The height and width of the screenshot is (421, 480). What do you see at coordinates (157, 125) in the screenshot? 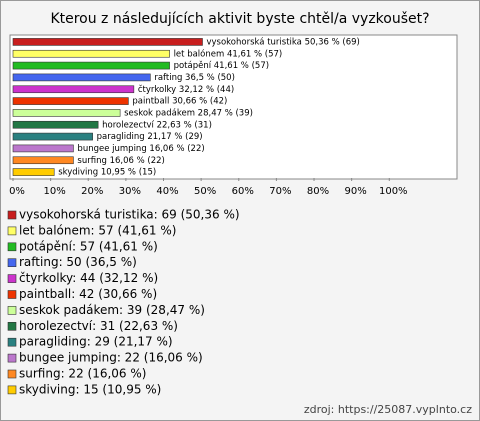
I see `data-label: horolezectví 22,63 % (31)` at bounding box center [157, 125].